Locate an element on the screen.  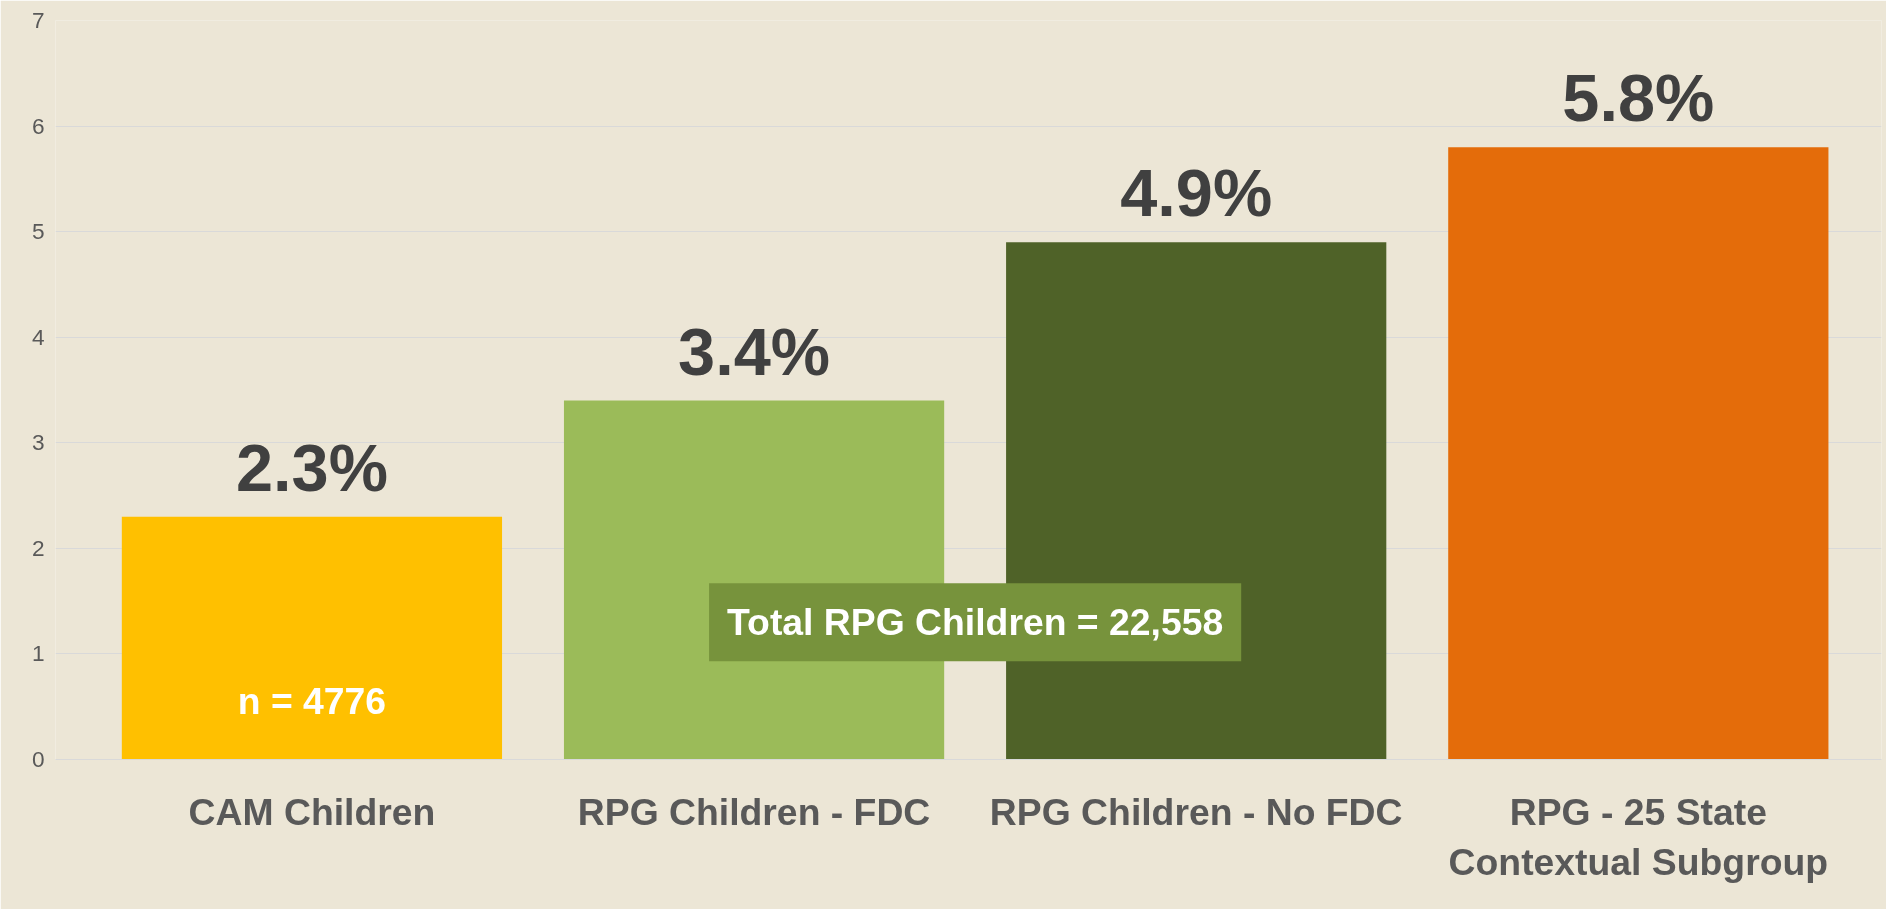
y-tick-label: 6 is located at coordinates (38, 125).